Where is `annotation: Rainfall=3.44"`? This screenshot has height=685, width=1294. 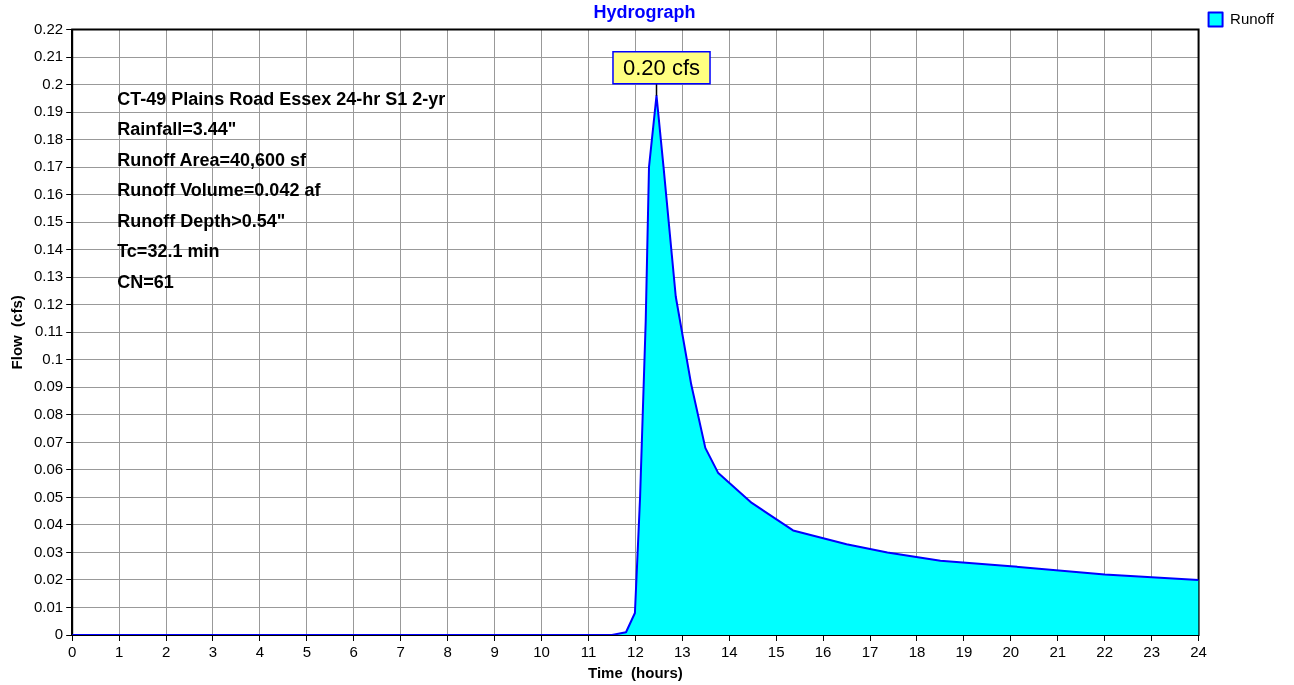 annotation: Rainfall=3.44" is located at coordinates (177, 129).